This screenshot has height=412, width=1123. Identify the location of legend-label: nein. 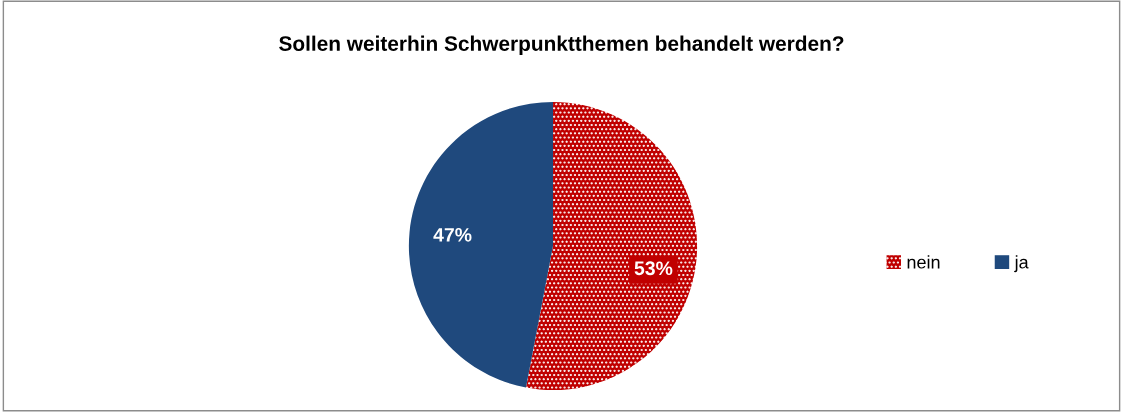
(923, 262).